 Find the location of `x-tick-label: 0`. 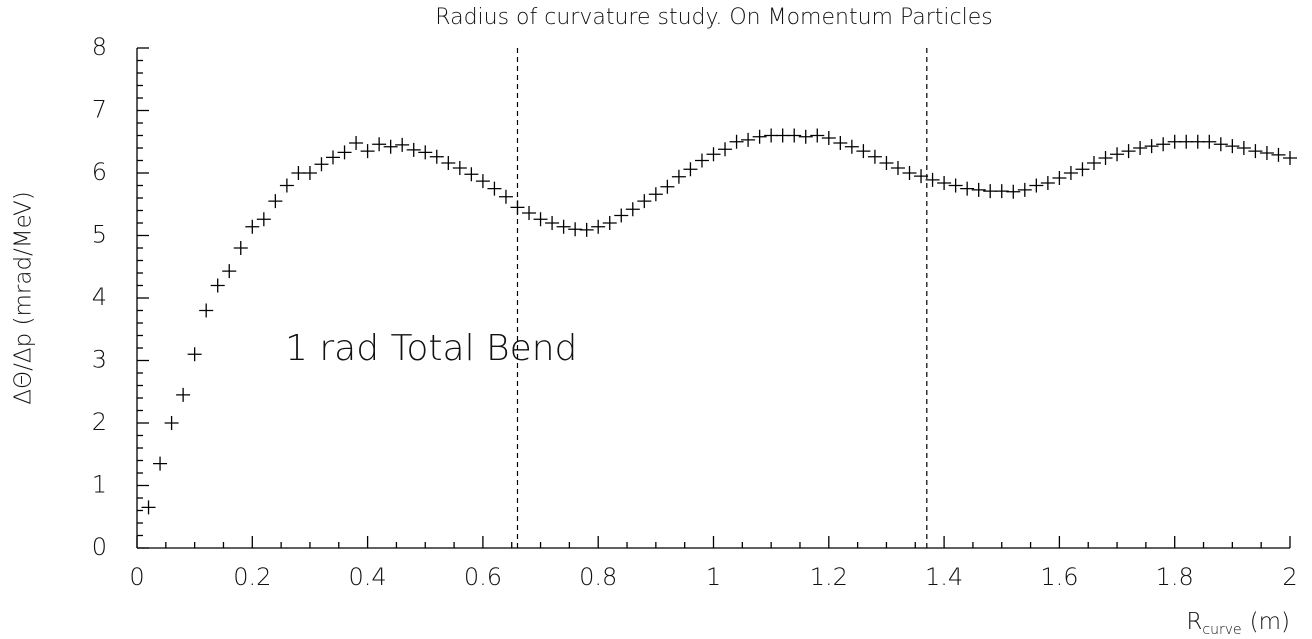

x-tick-label: 0 is located at coordinates (136, 577).